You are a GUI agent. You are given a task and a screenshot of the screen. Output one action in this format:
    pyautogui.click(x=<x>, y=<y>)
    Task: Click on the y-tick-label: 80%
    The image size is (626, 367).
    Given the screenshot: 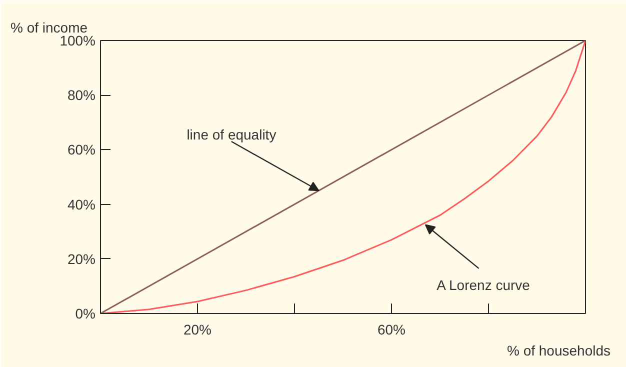 What is the action you would take?
    pyautogui.click(x=81, y=95)
    